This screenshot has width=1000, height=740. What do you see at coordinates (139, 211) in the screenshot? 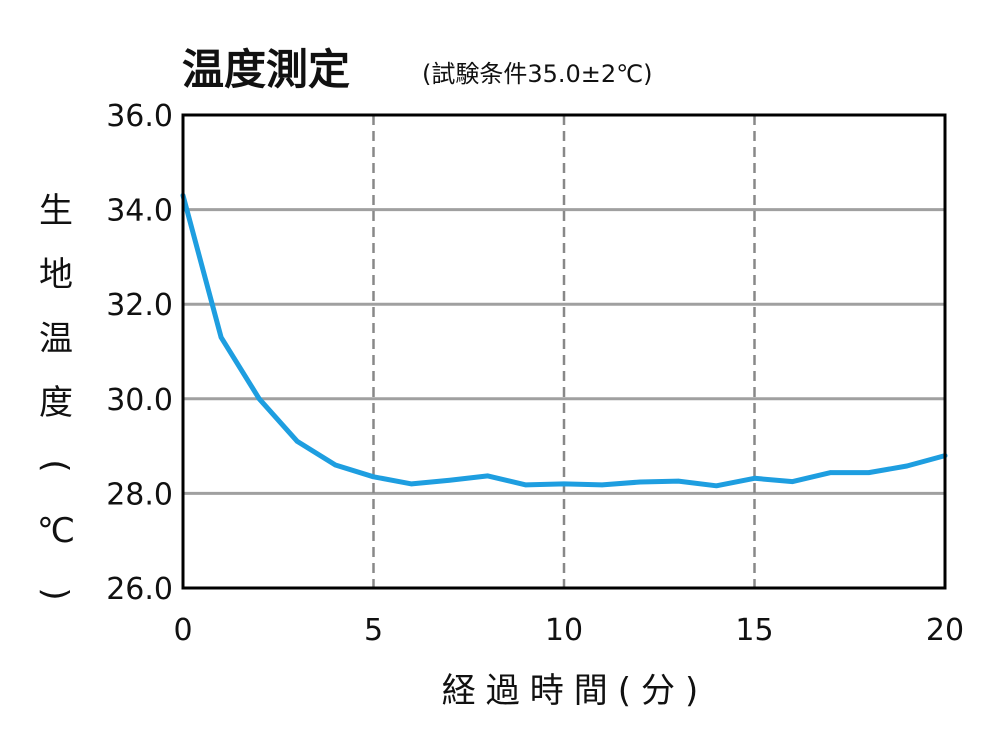
I see `y-tick-label-4: 34.0` at bounding box center [139, 211].